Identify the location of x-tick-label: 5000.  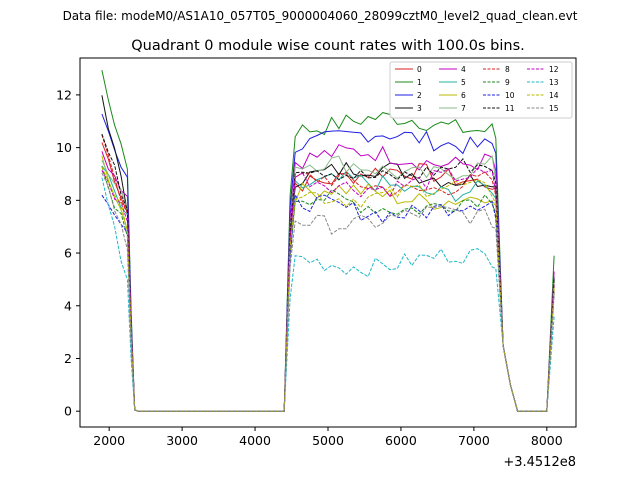
(328, 440).